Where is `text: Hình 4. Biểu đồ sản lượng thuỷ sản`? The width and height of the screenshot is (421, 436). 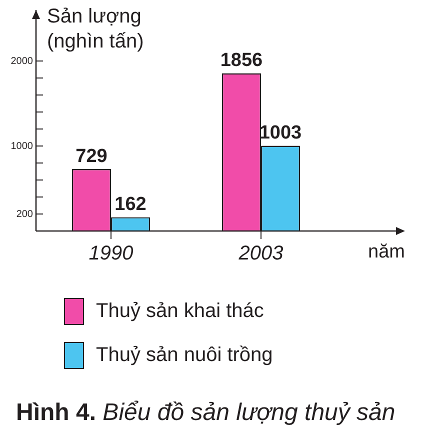
text: Hình 4. Biểu đồ sản lượng thuỷ sản is located at coordinates (206, 412).